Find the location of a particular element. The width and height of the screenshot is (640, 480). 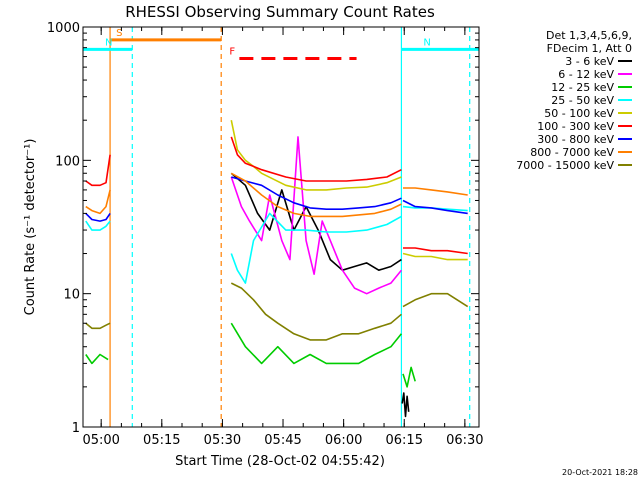

x-tick-label: 05:15 is located at coordinates (161, 440).